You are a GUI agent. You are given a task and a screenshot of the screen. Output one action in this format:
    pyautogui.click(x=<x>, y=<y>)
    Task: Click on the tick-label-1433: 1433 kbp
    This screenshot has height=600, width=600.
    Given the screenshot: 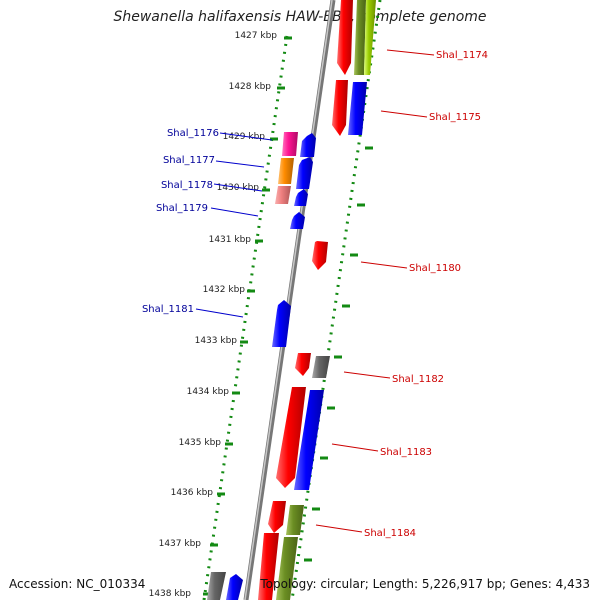 What is the action you would take?
    pyautogui.click(x=216, y=341)
    